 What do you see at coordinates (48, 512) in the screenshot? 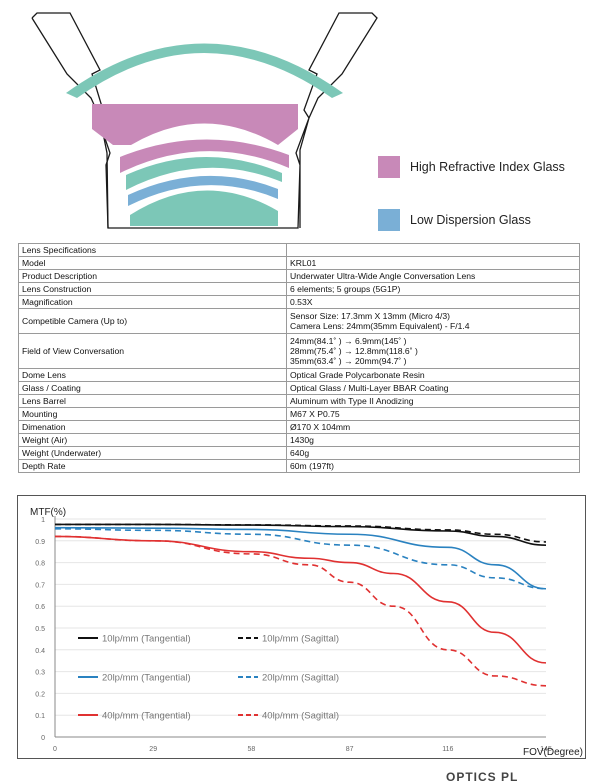
I see `y-axis-label: MTF(%)` at bounding box center [48, 512].